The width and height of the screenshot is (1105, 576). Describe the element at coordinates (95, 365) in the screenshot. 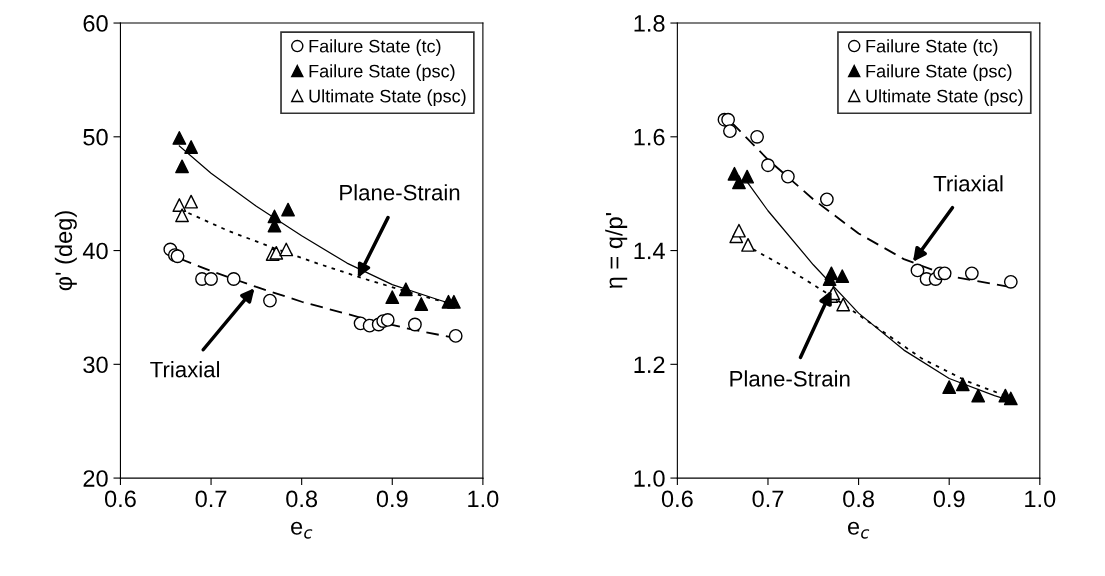

I see `y-tick-label: 30` at that location.